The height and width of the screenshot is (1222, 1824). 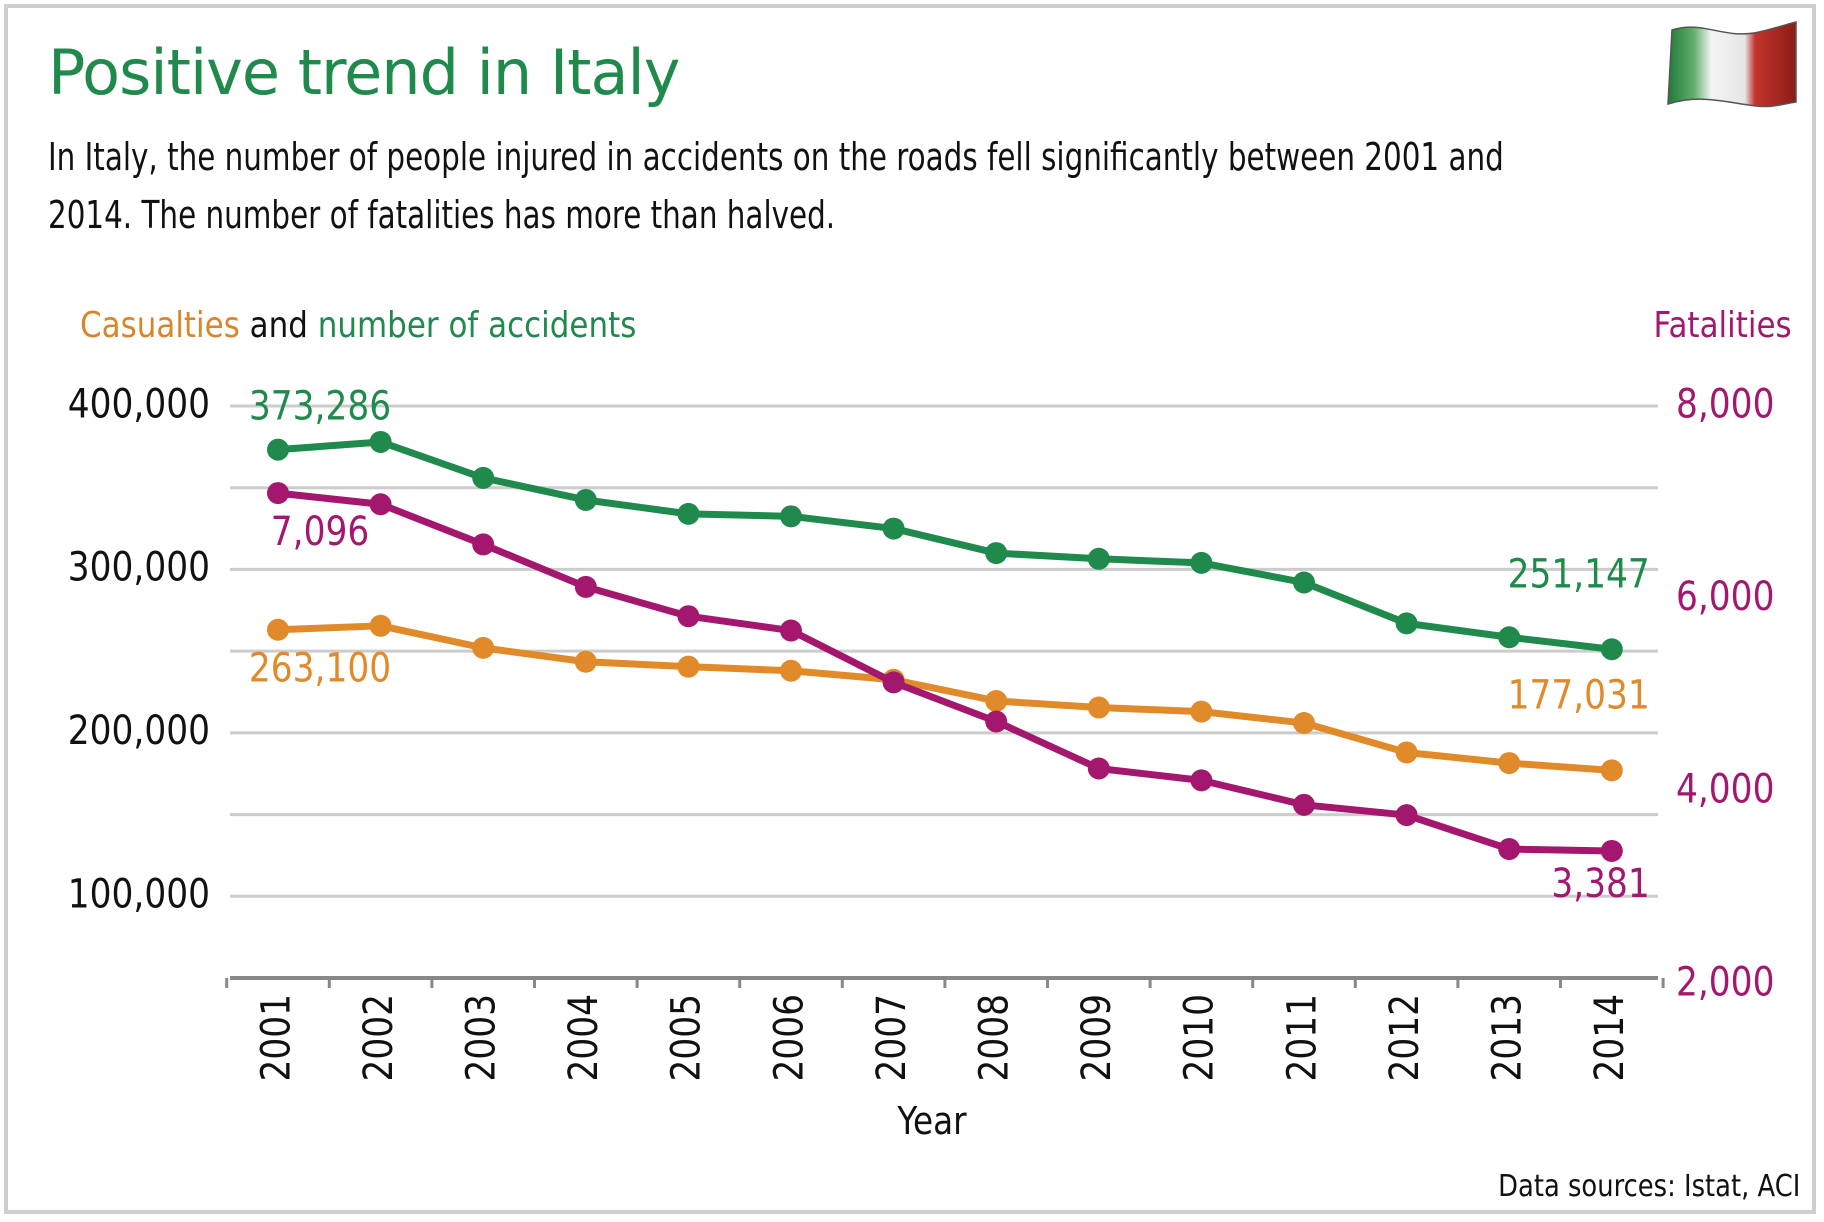 I want to click on italy-flag-icon, so click(x=1732, y=64).